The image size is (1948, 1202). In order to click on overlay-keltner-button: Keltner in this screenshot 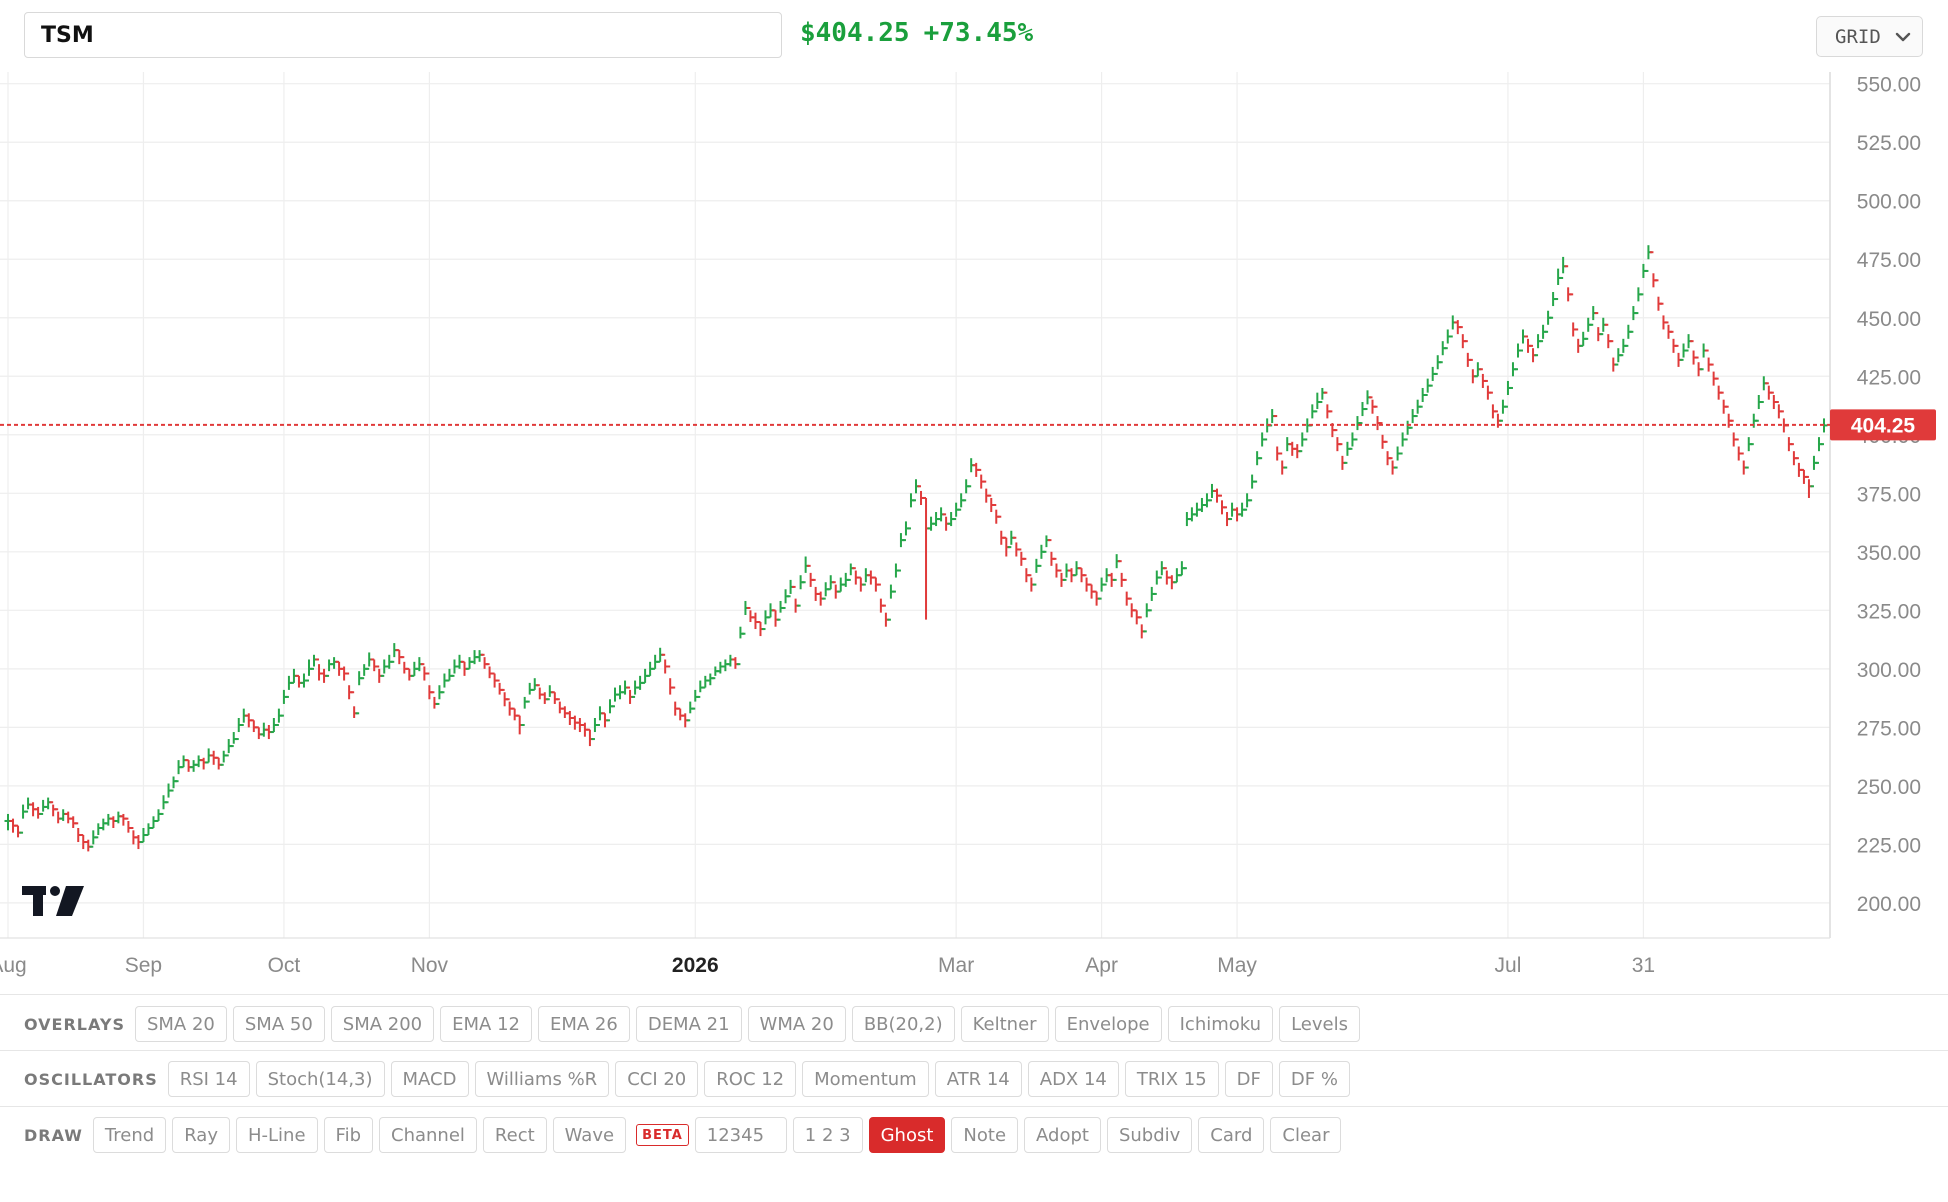, I will do `click(1004, 1024)`.